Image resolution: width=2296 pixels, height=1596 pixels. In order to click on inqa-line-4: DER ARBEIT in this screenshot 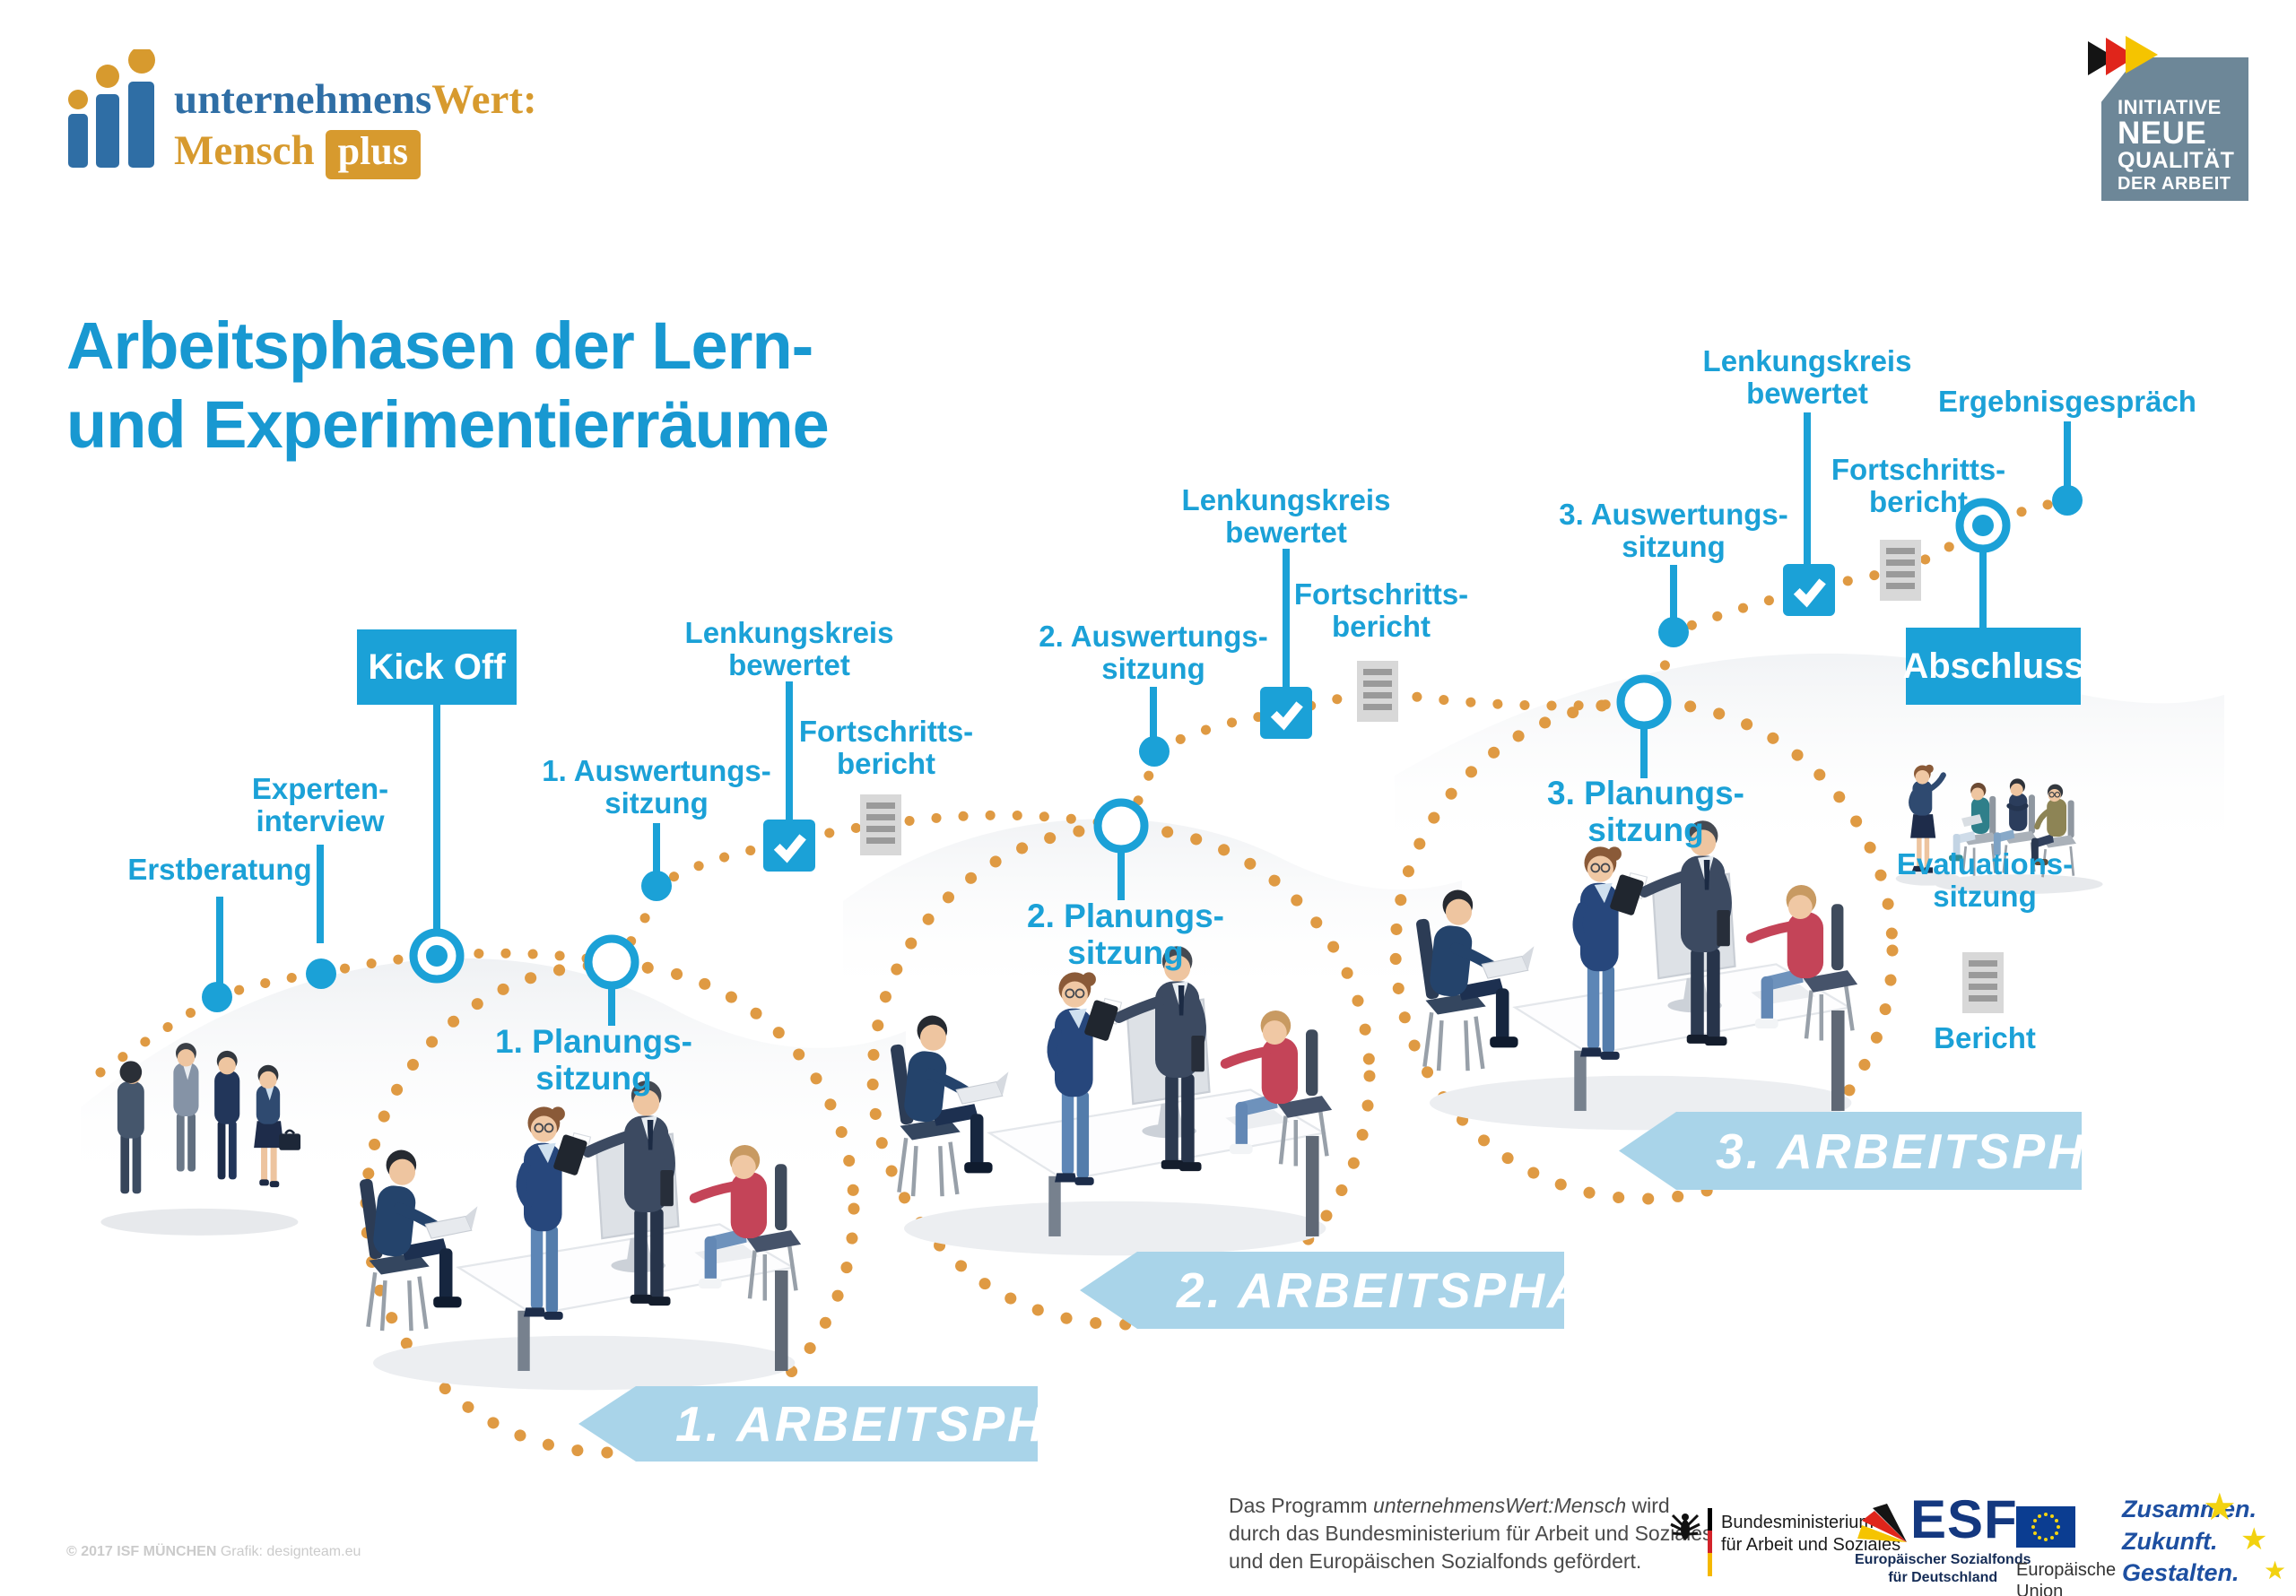, I will do `click(2174, 183)`.